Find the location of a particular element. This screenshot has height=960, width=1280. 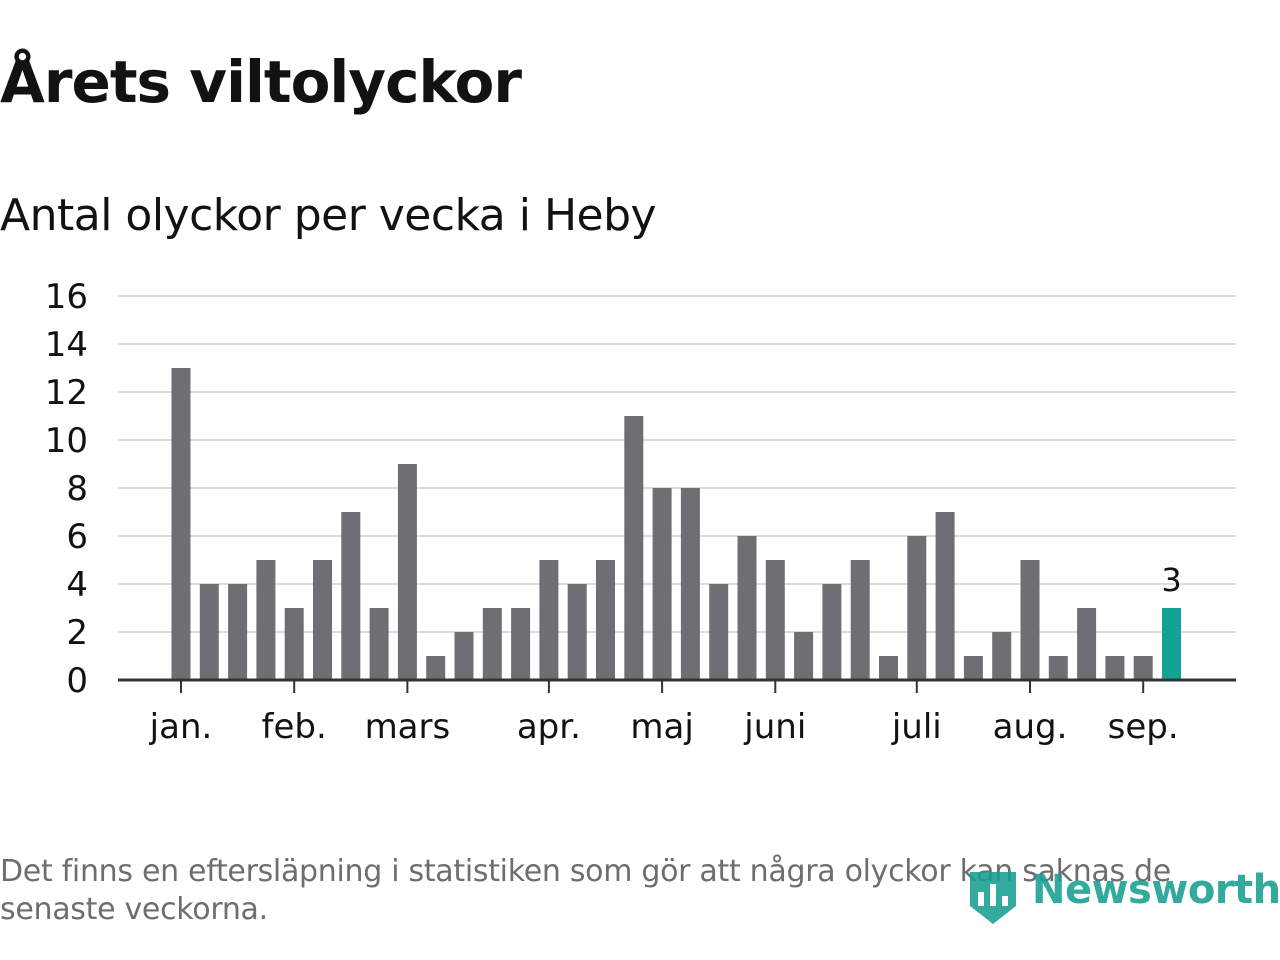

data-labels: 3 is located at coordinates (1171, 580).